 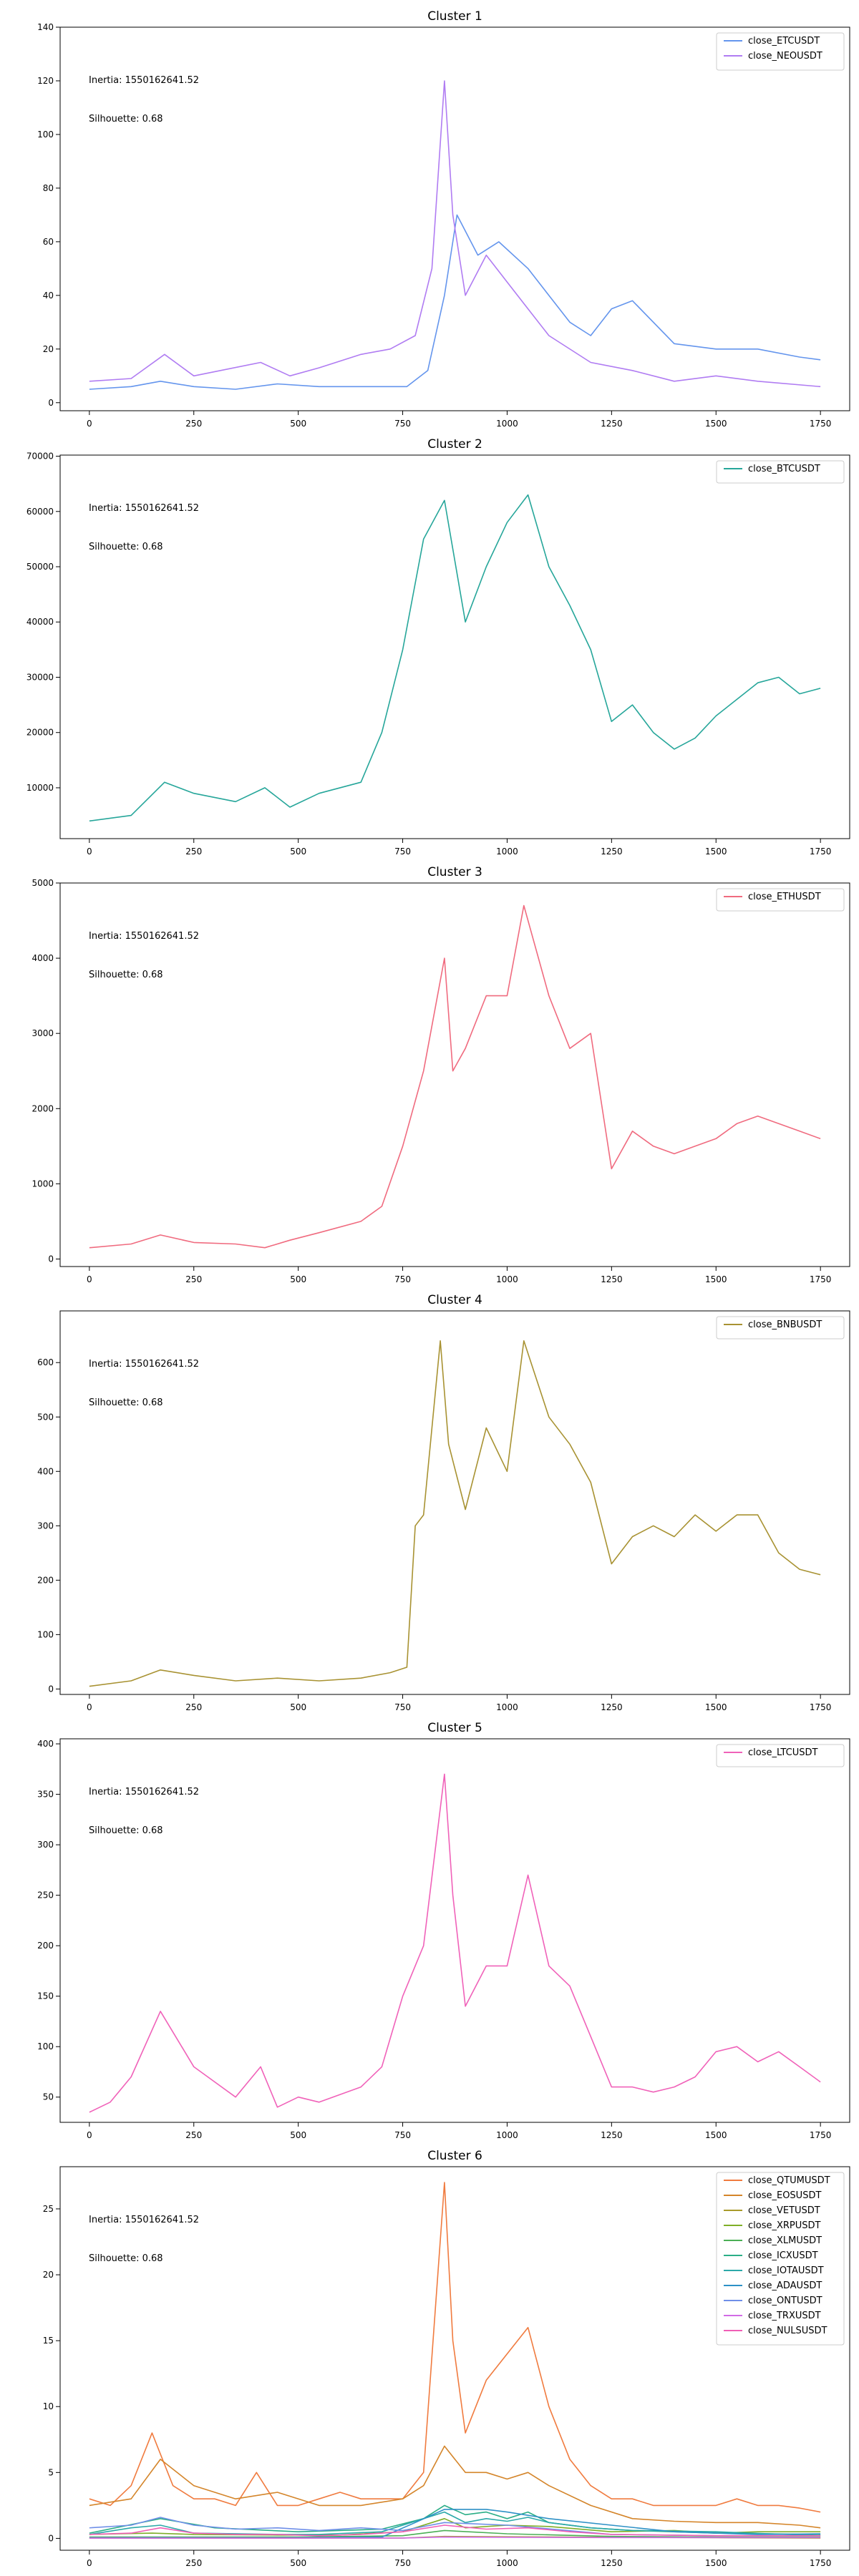 I want to click on series-line-close_ETHUSDT, so click(x=455, y=1076).